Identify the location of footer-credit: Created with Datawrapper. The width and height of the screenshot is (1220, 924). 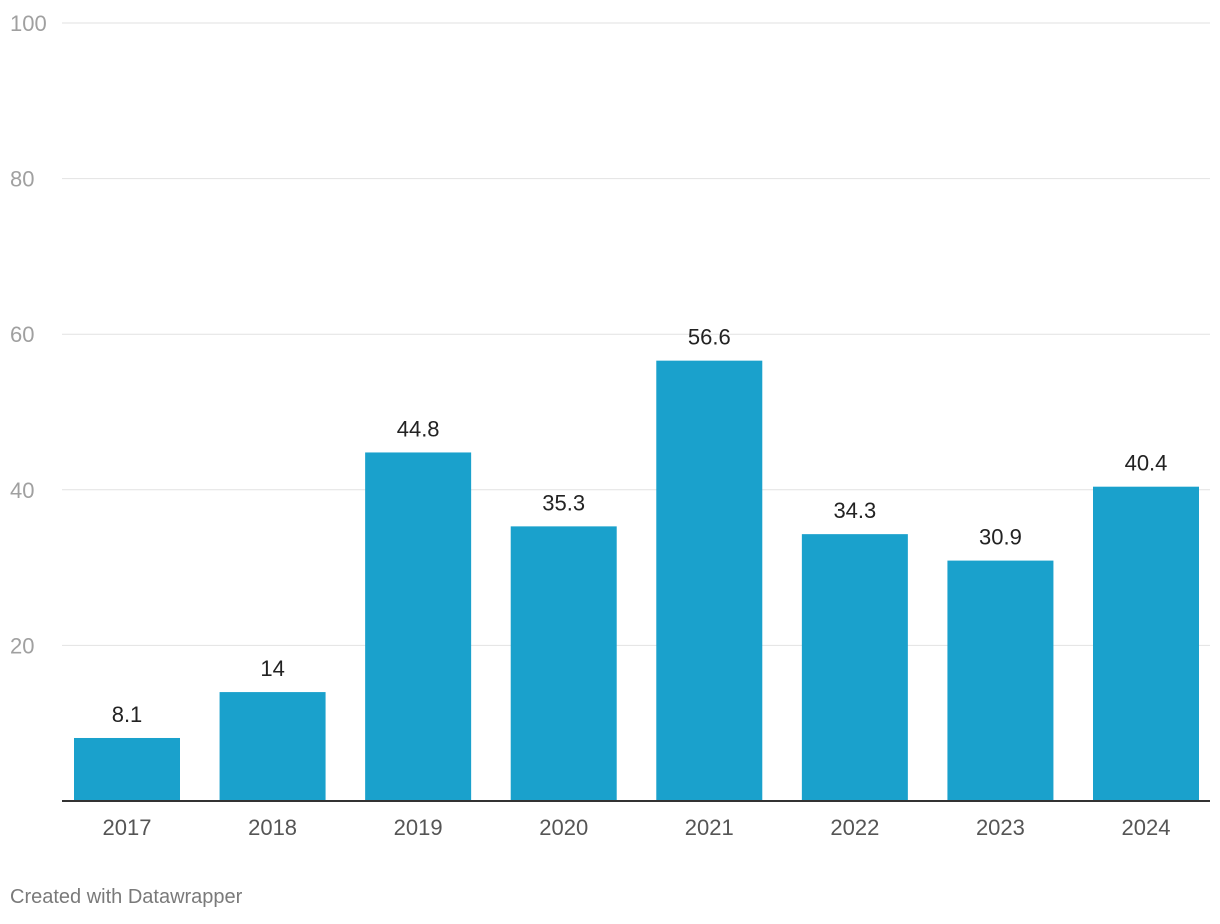
(126, 897).